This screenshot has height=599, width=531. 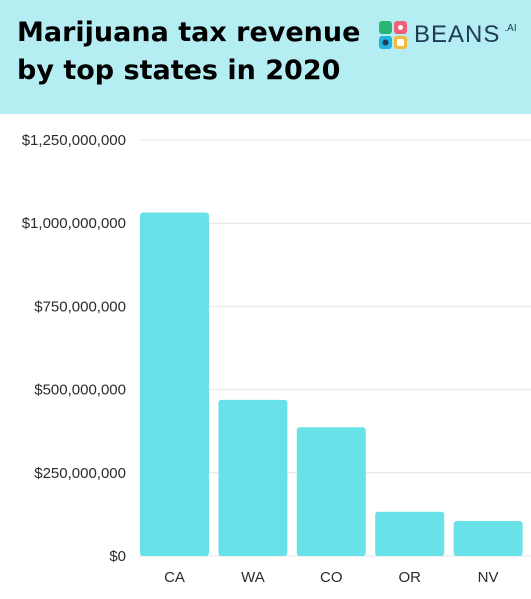 What do you see at coordinates (174, 577) in the screenshot?
I see `x-tick-label-ca: CA` at bounding box center [174, 577].